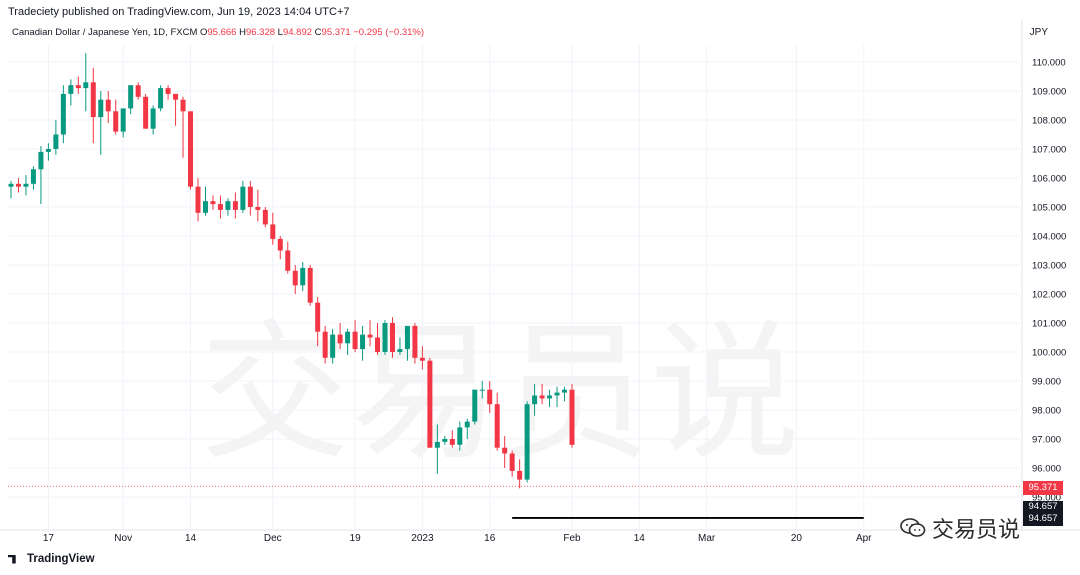 The width and height of the screenshot is (1080, 575). Describe the element at coordinates (913, 527) in the screenshot. I see `wechat-icon` at that location.